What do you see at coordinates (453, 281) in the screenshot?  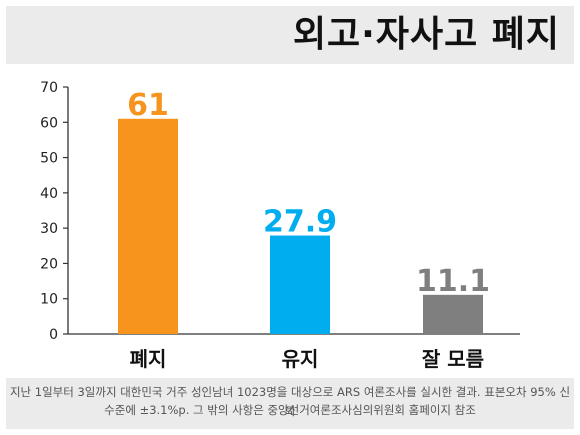 I see `bar-value-label: 11.1` at bounding box center [453, 281].